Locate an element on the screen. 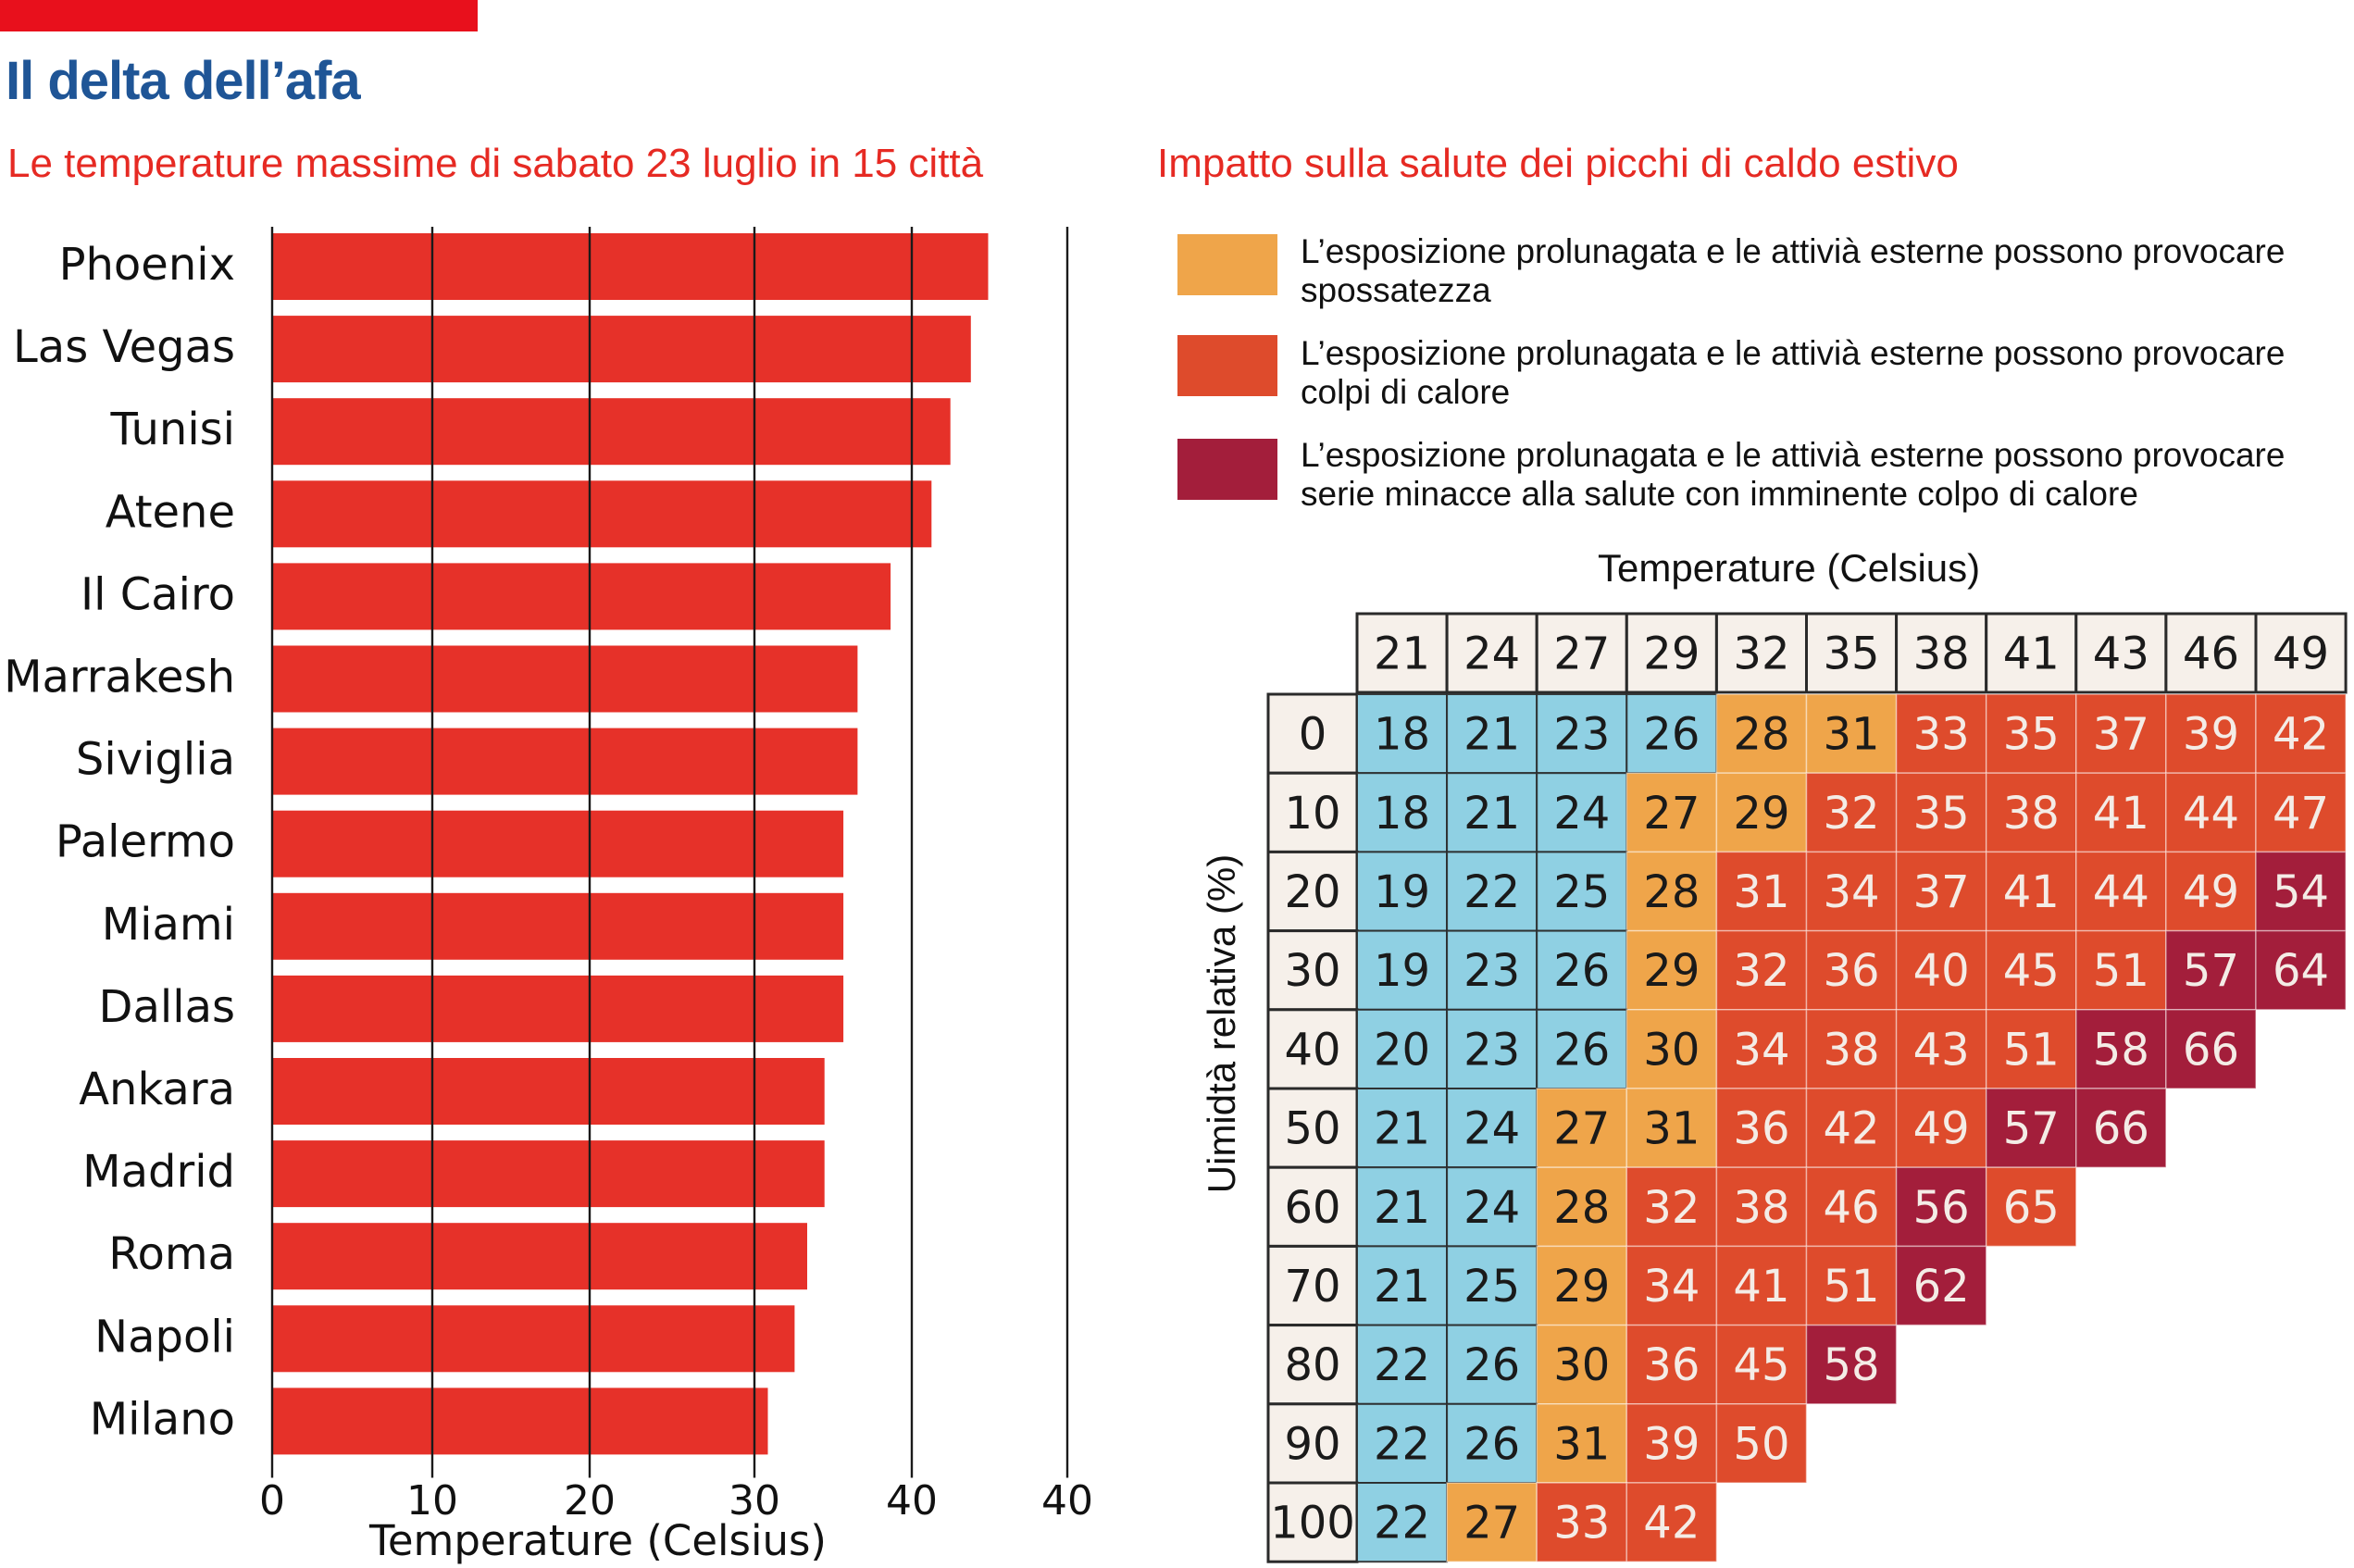 This screenshot has width=2354, height=1568. heatmap-cell-value: 49 is located at coordinates (2211, 892).